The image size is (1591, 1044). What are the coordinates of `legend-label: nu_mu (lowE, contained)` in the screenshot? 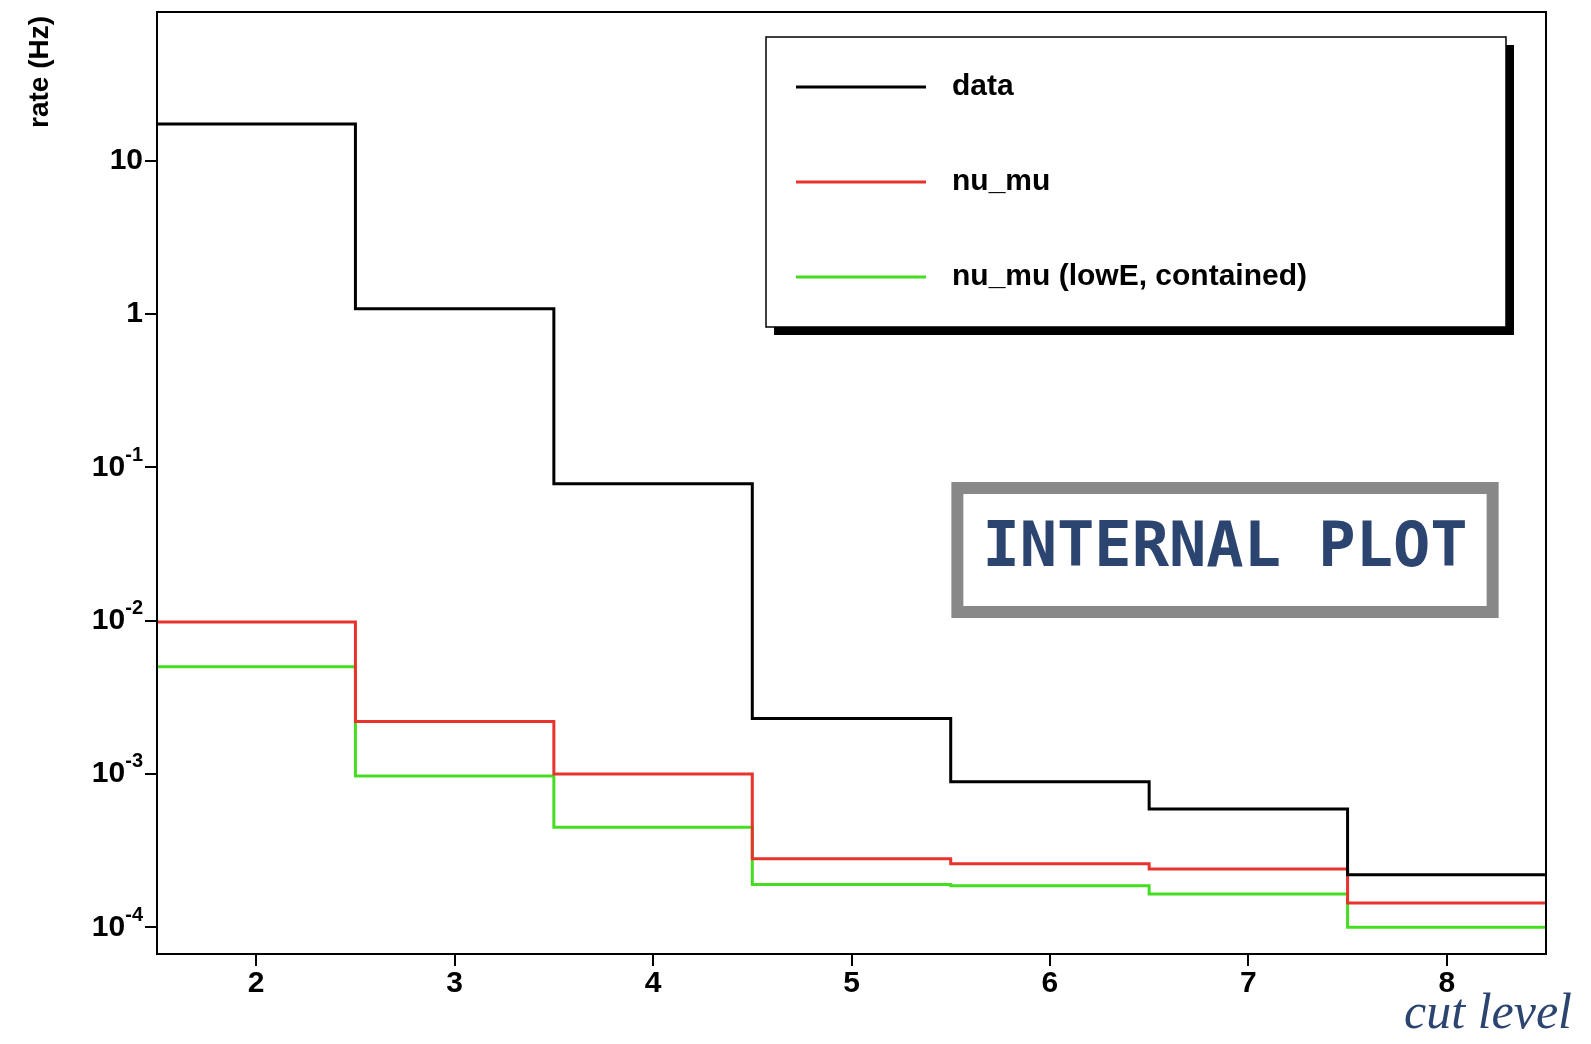 It's located at (1130, 275).